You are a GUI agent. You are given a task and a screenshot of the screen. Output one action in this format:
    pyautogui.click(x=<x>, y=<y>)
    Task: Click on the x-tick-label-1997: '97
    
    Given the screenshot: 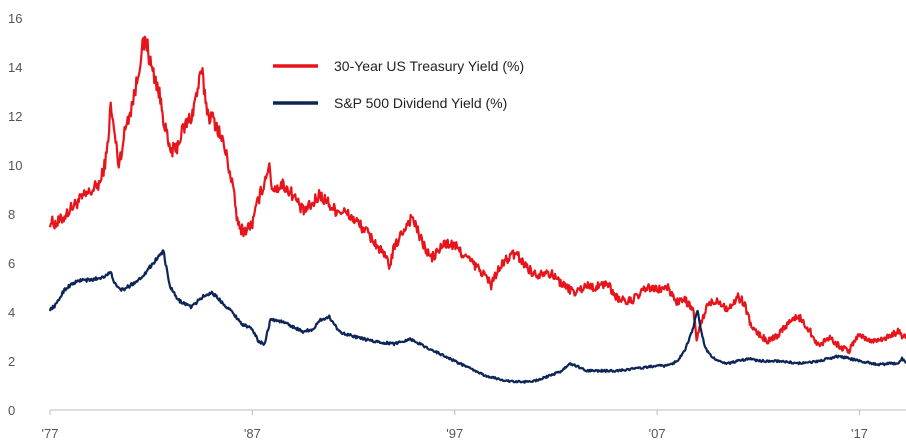 What is the action you would take?
    pyautogui.click(x=454, y=433)
    